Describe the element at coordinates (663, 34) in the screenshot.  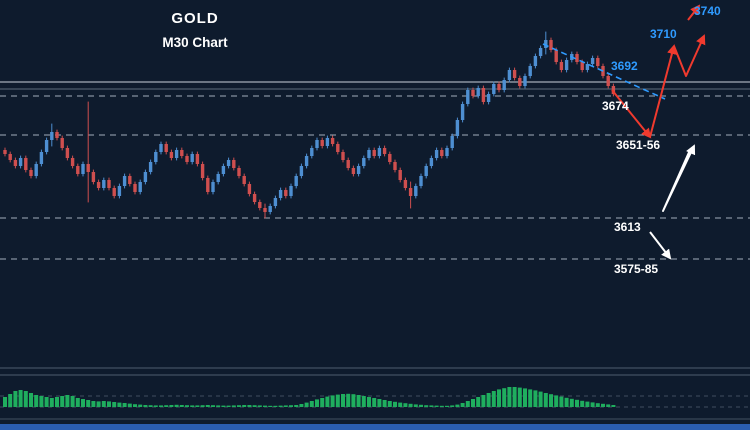
I see `target-label-3710: 3710` at that location.